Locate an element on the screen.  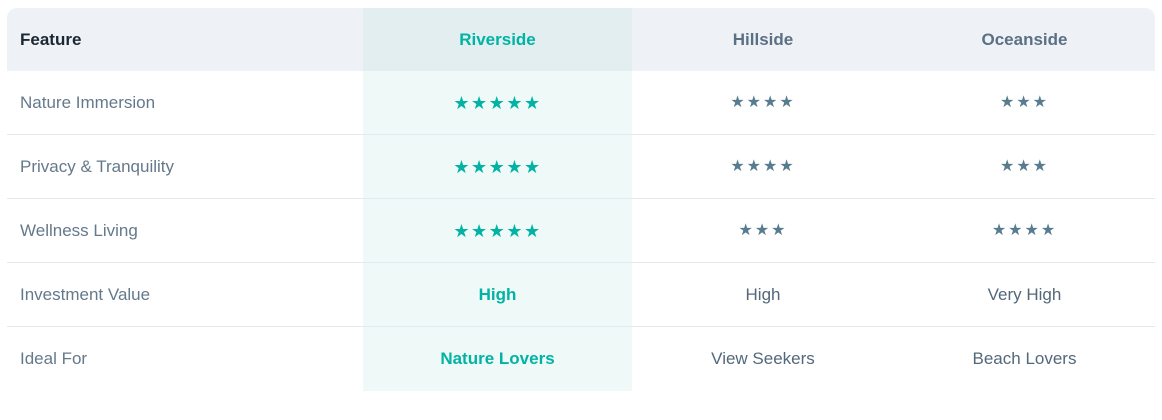
header-hillside: Hillside is located at coordinates (763, 39).